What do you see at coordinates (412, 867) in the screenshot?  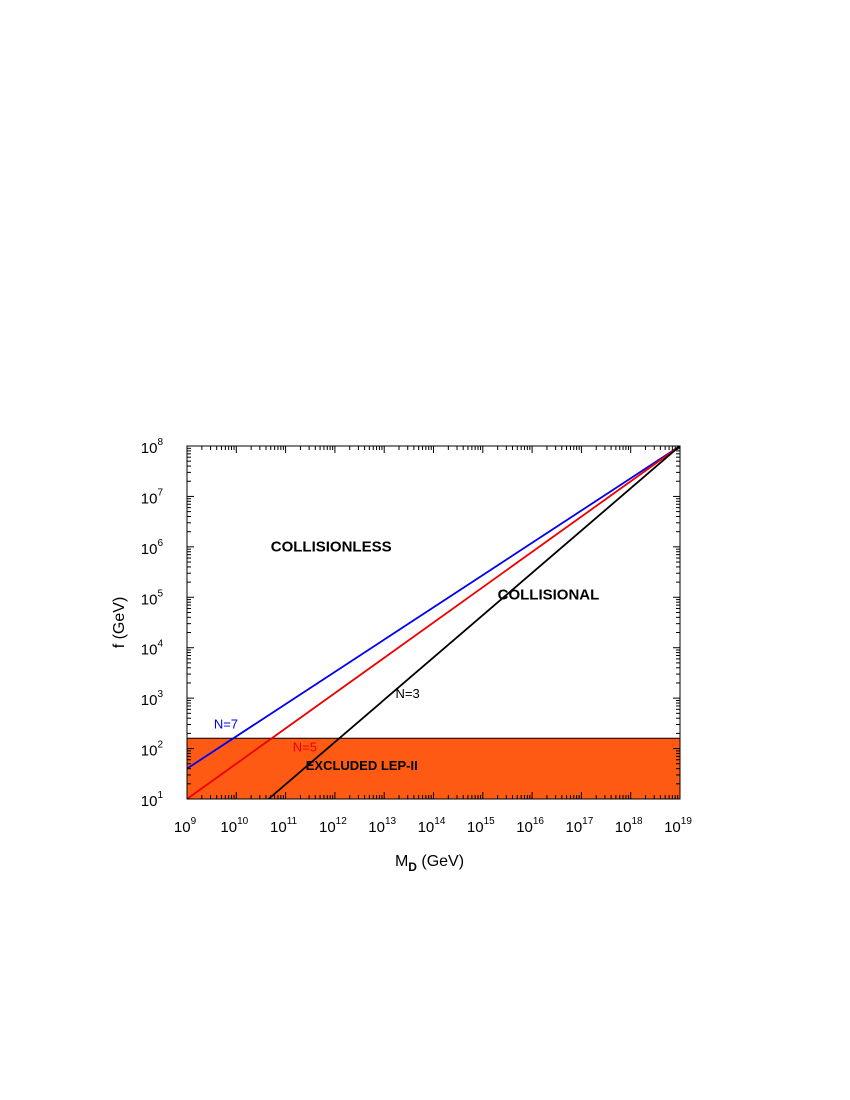 I see `x-axis-title-sub: D` at bounding box center [412, 867].